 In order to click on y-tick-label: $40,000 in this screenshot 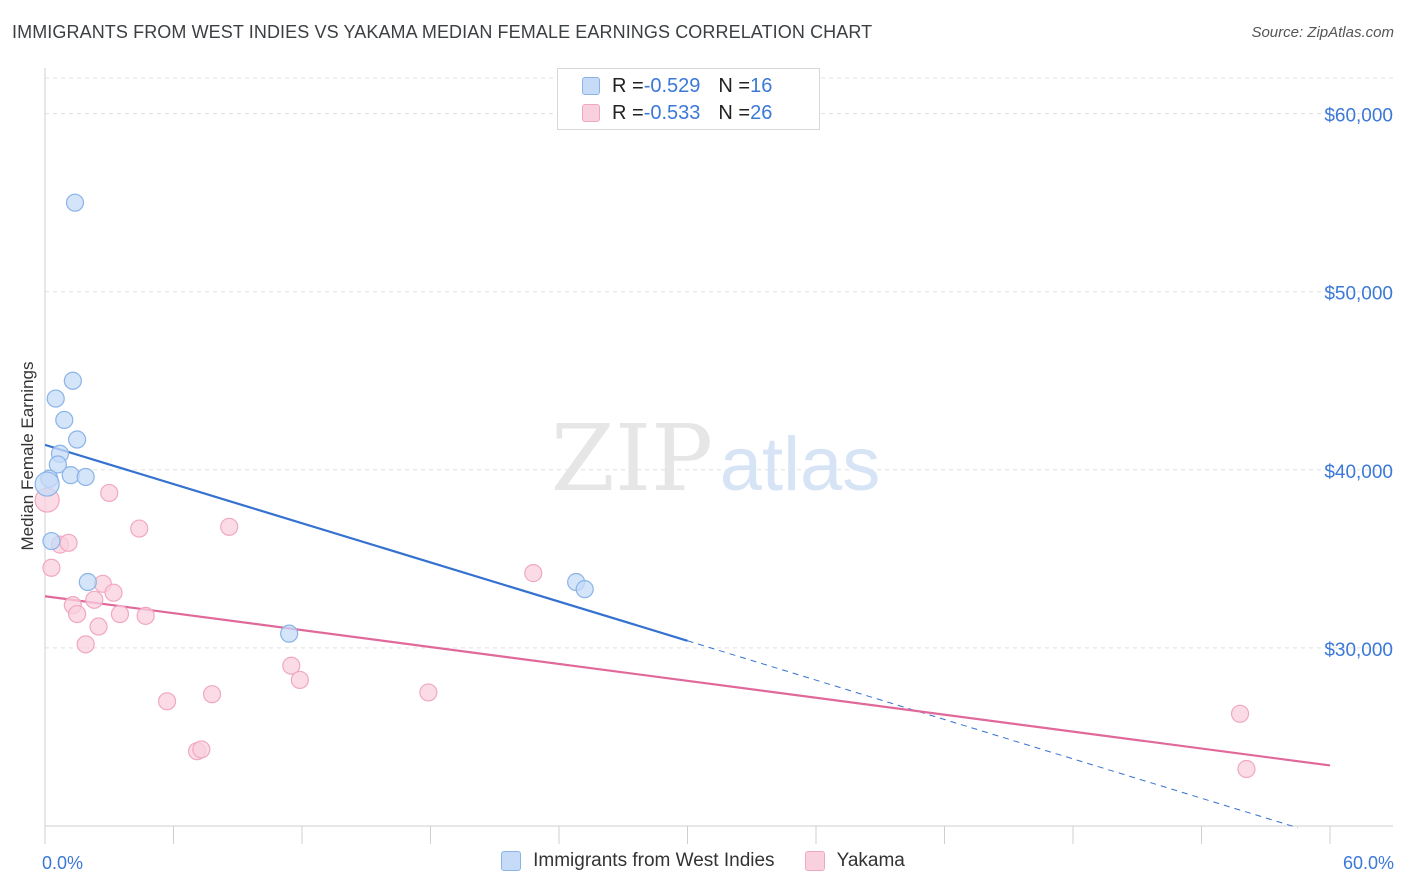, I will do `click(1358, 472)`.